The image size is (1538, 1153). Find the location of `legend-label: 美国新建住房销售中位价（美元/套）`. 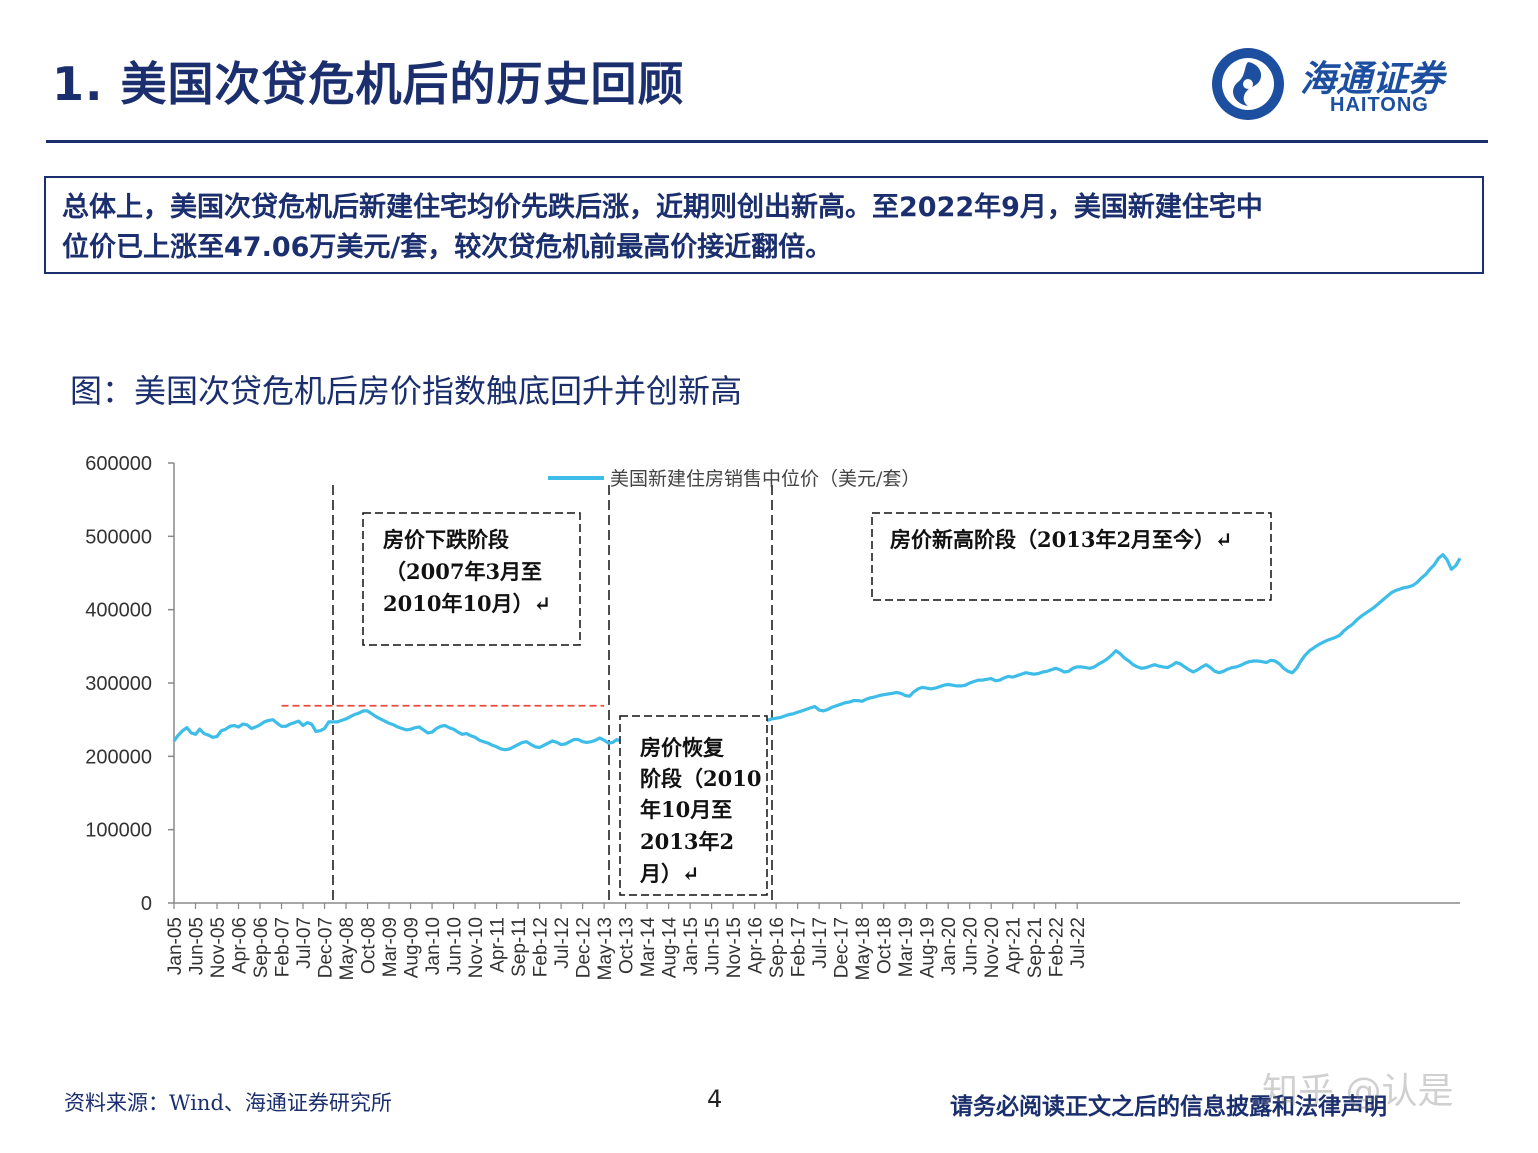

legend-label: 美国新建住房销售中位价（美元/套） is located at coordinates (765, 479).